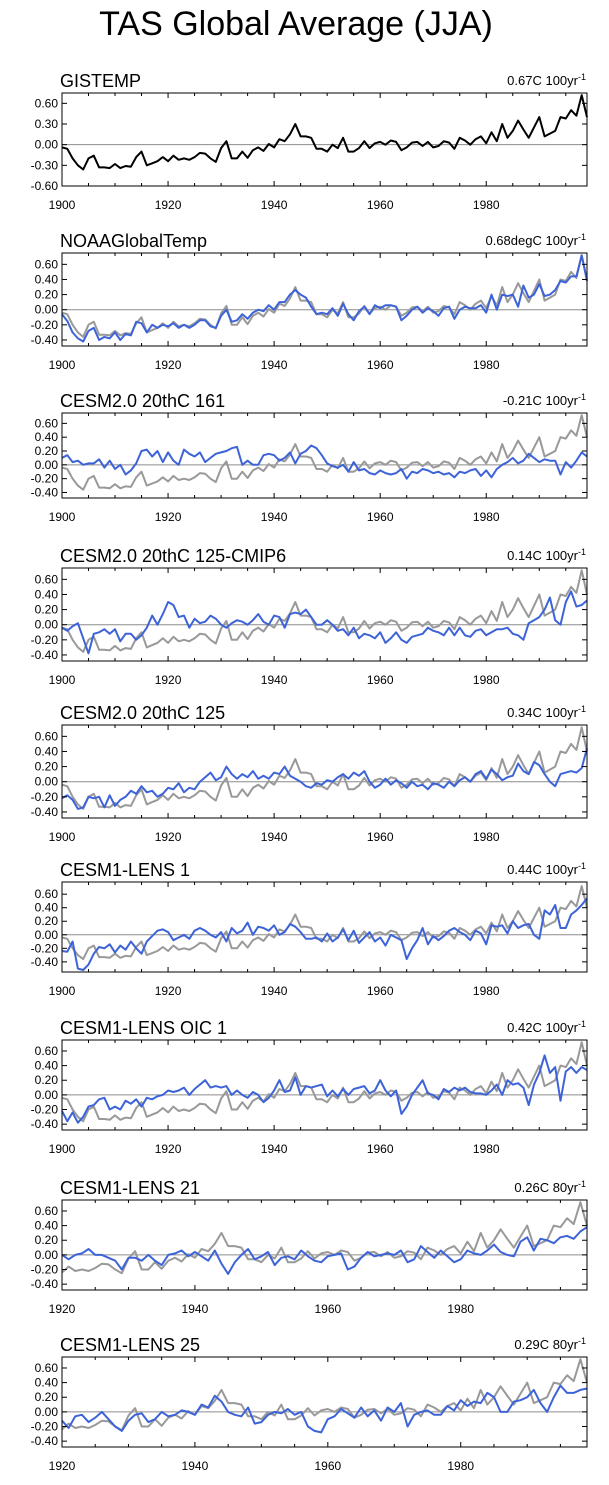  Describe the element at coordinates (546, 1187) in the screenshot. I see `trend-value: 0.26C 80yr` at that location.